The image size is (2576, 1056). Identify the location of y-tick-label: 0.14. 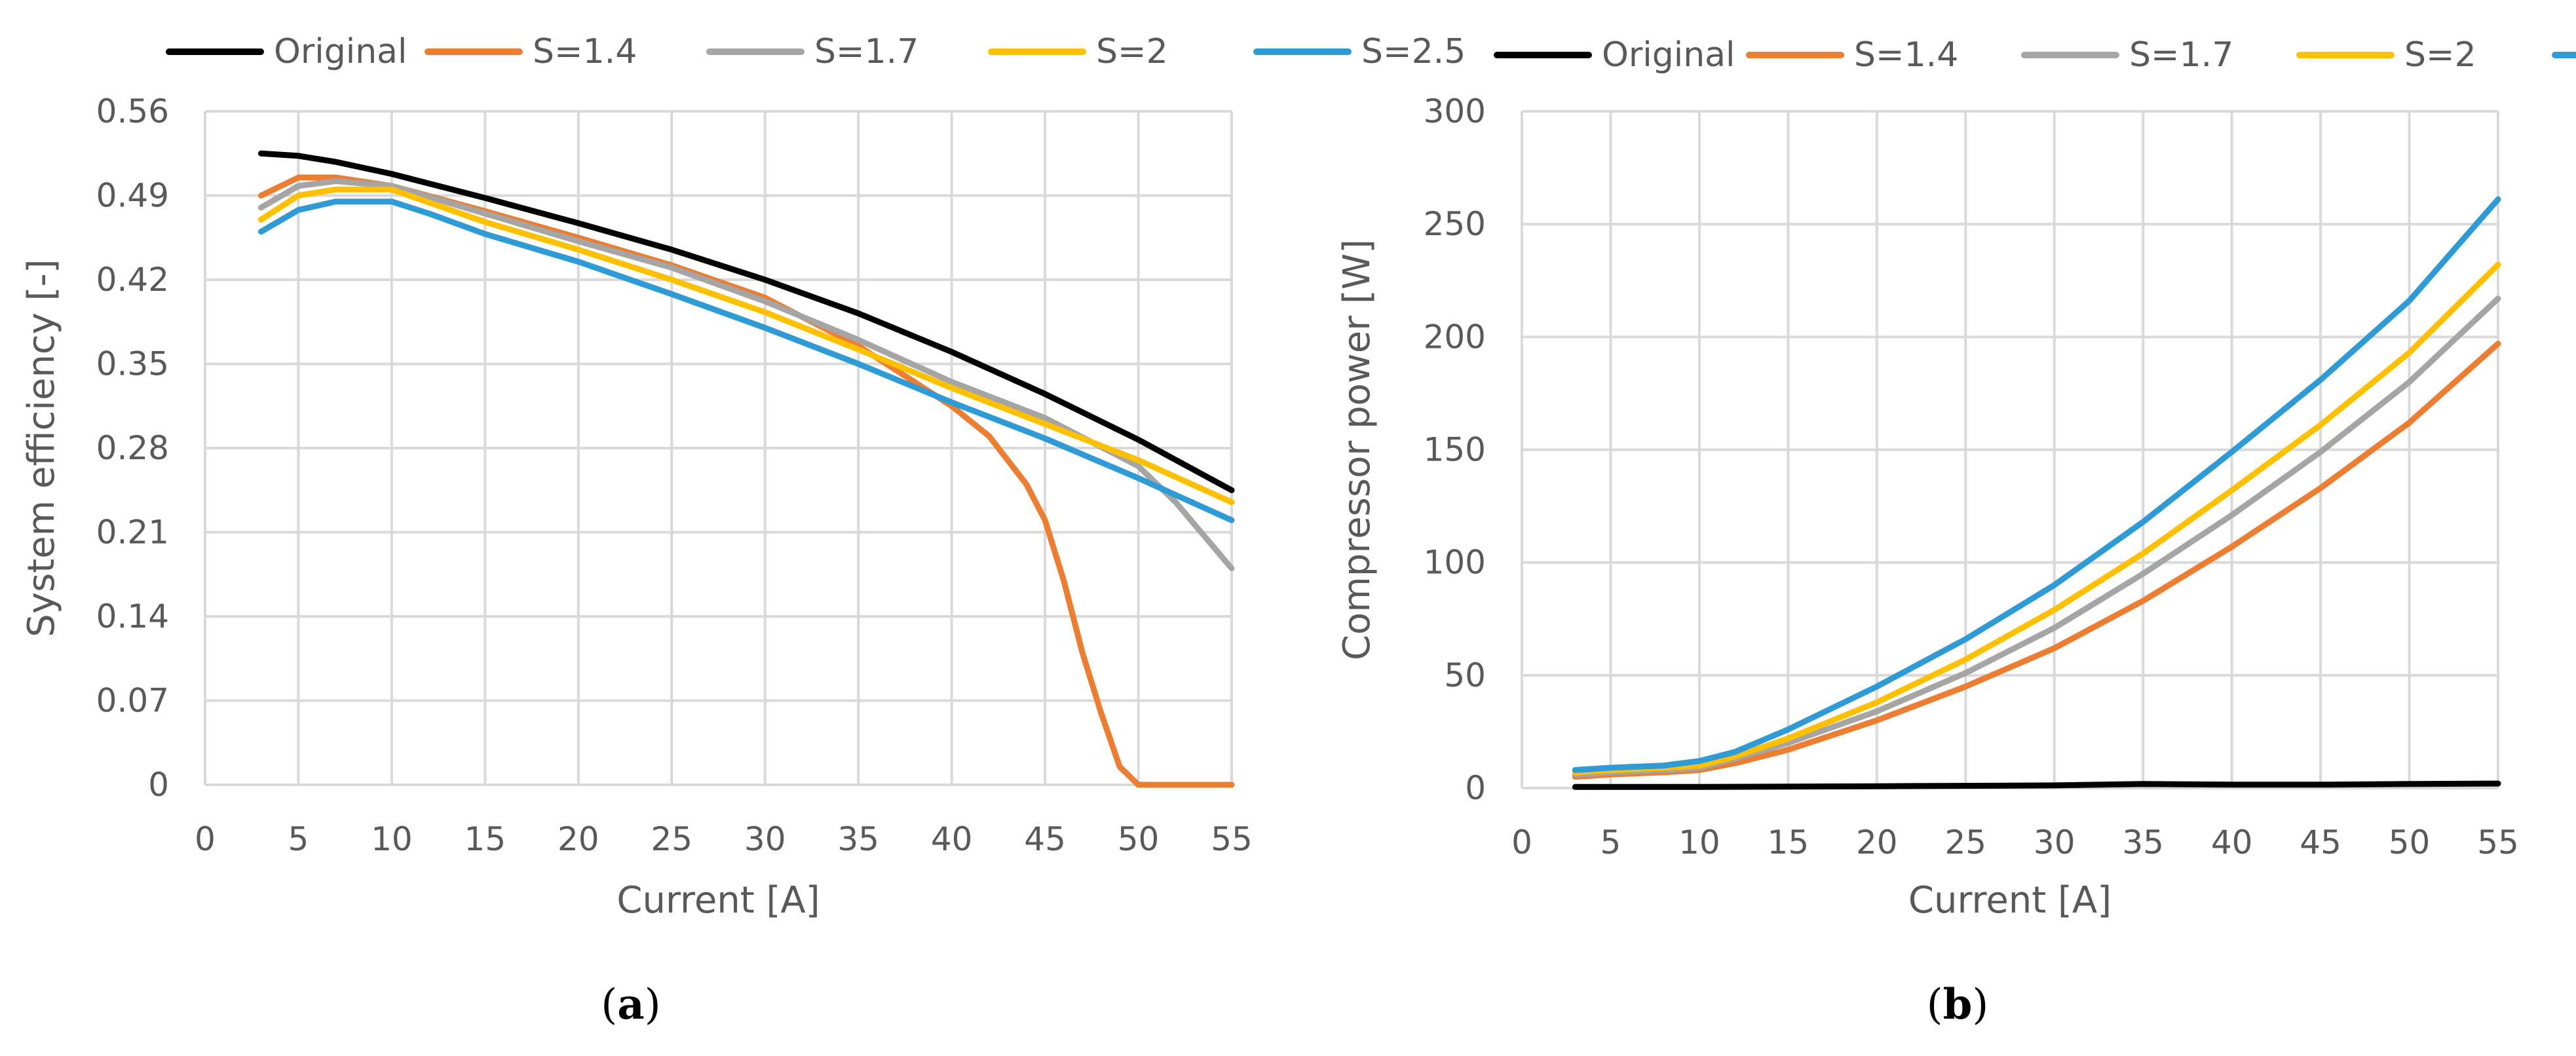
(132, 616).